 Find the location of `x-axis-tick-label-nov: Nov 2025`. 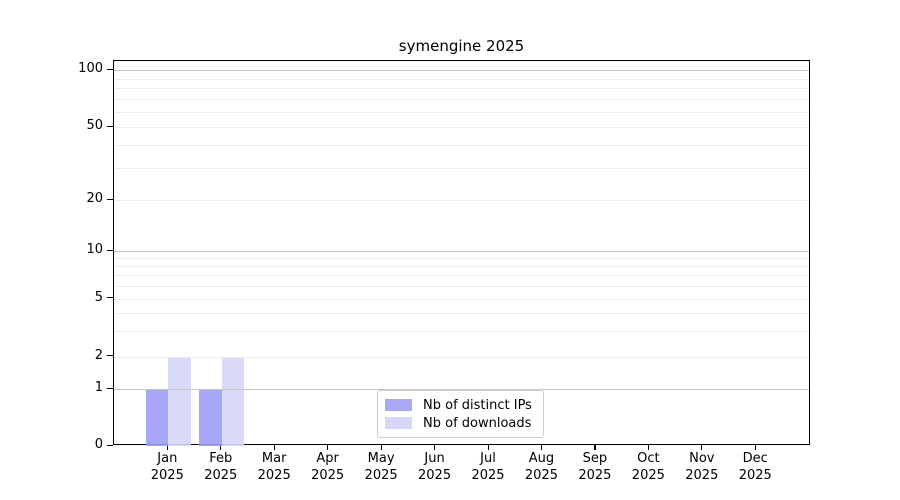

x-axis-tick-label-nov: Nov 2025 is located at coordinates (702, 467).